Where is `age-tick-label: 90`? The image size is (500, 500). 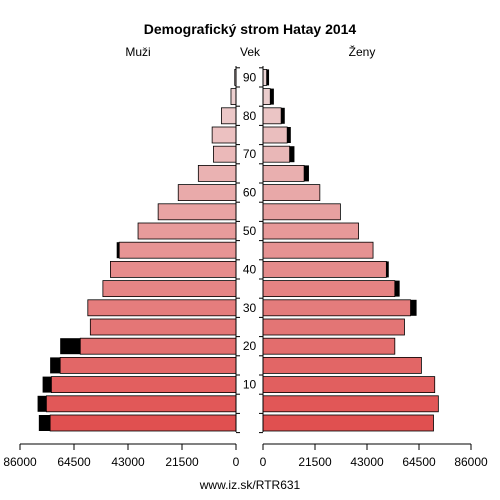
age-tick-label: 90 is located at coordinates (250, 77).